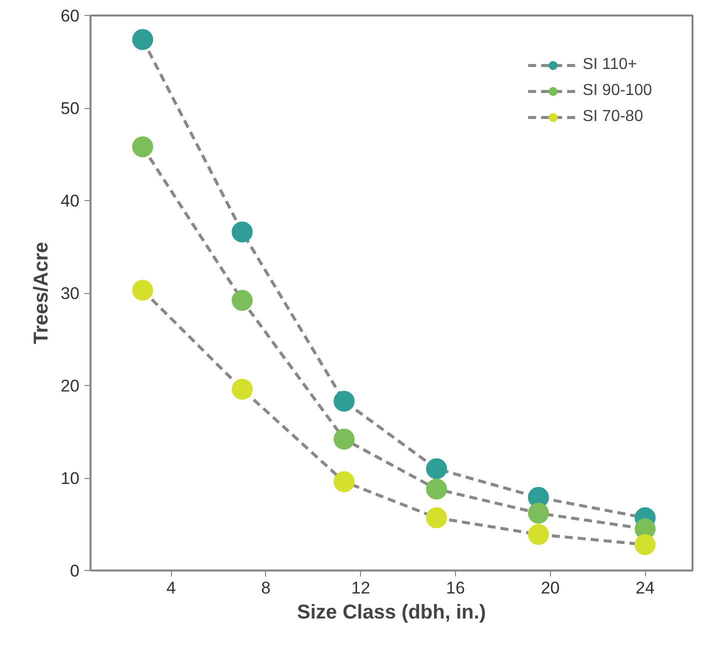  What do you see at coordinates (41, 293) in the screenshot?
I see `y-axis-title: Trees/Acre` at bounding box center [41, 293].